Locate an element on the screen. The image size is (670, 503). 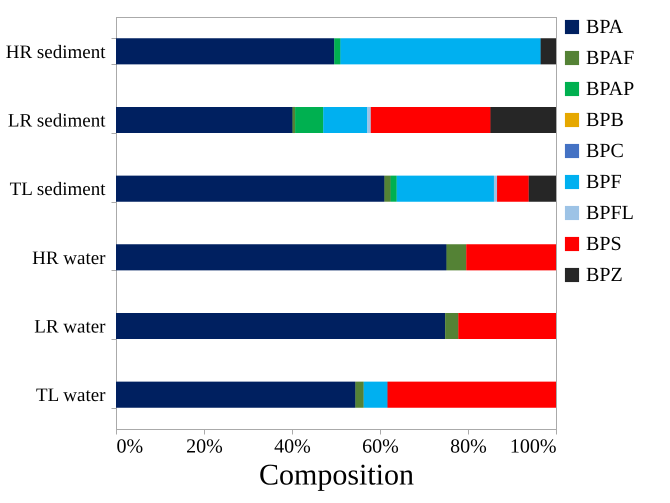
legend-label: BPC is located at coordinates (605, 151).